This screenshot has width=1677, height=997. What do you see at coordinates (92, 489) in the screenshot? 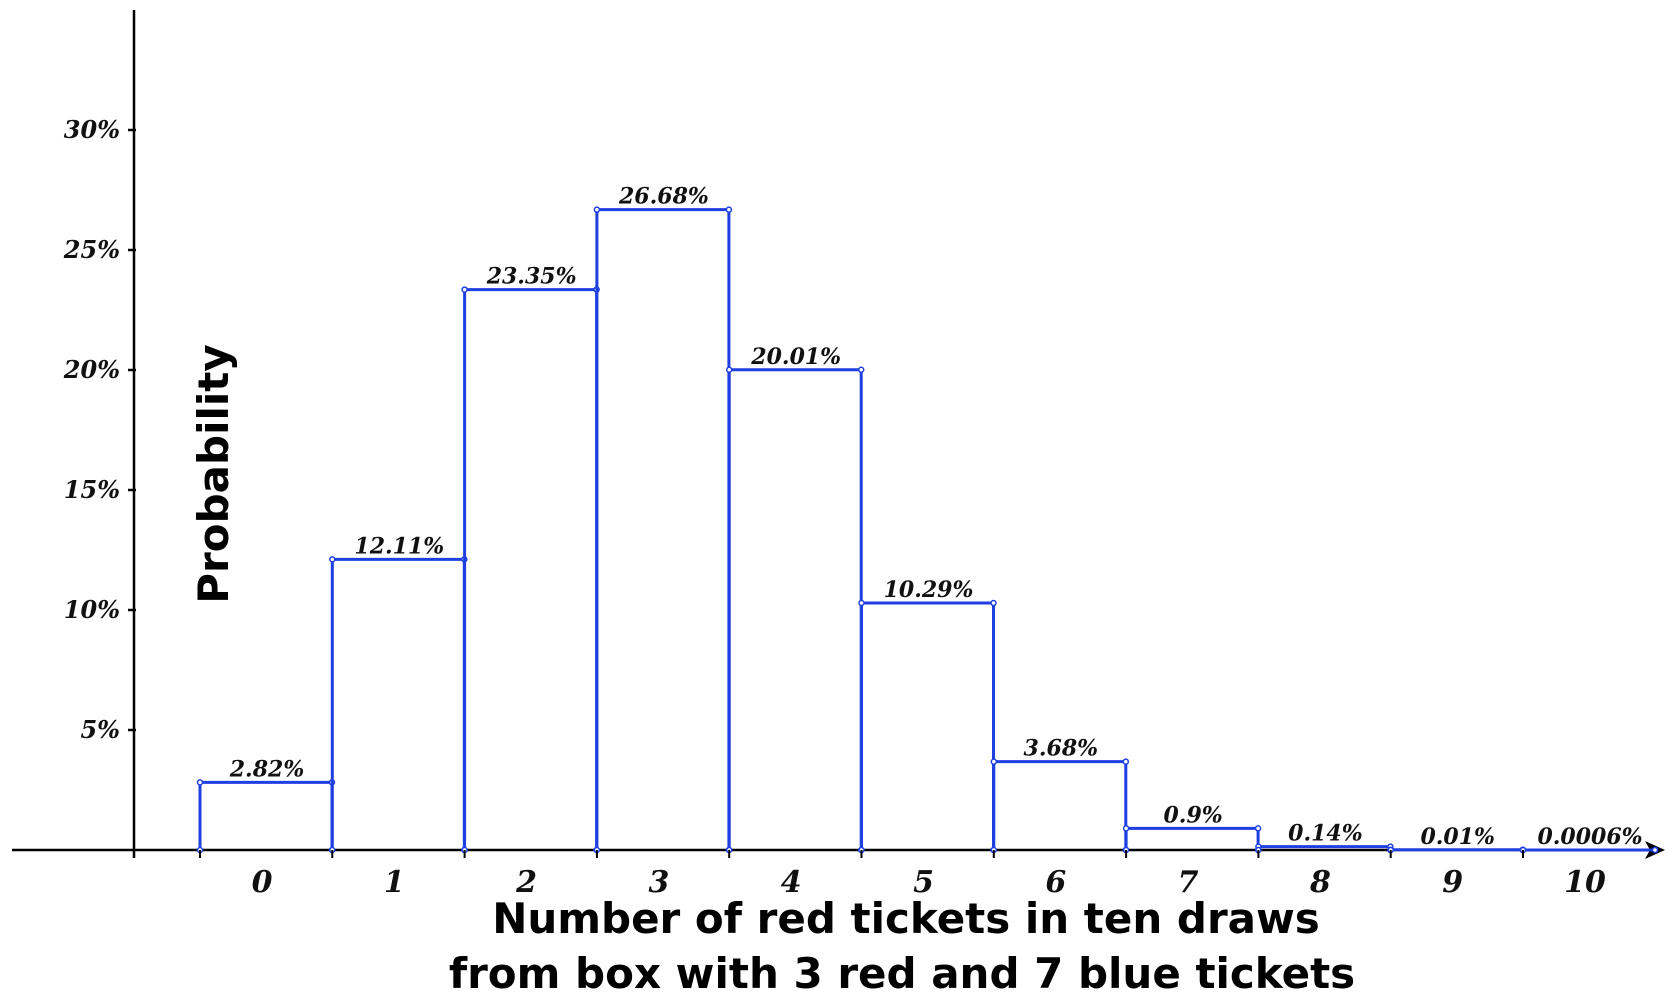
I see `y-tick-label: 15%` at bounding box center [92, 489].